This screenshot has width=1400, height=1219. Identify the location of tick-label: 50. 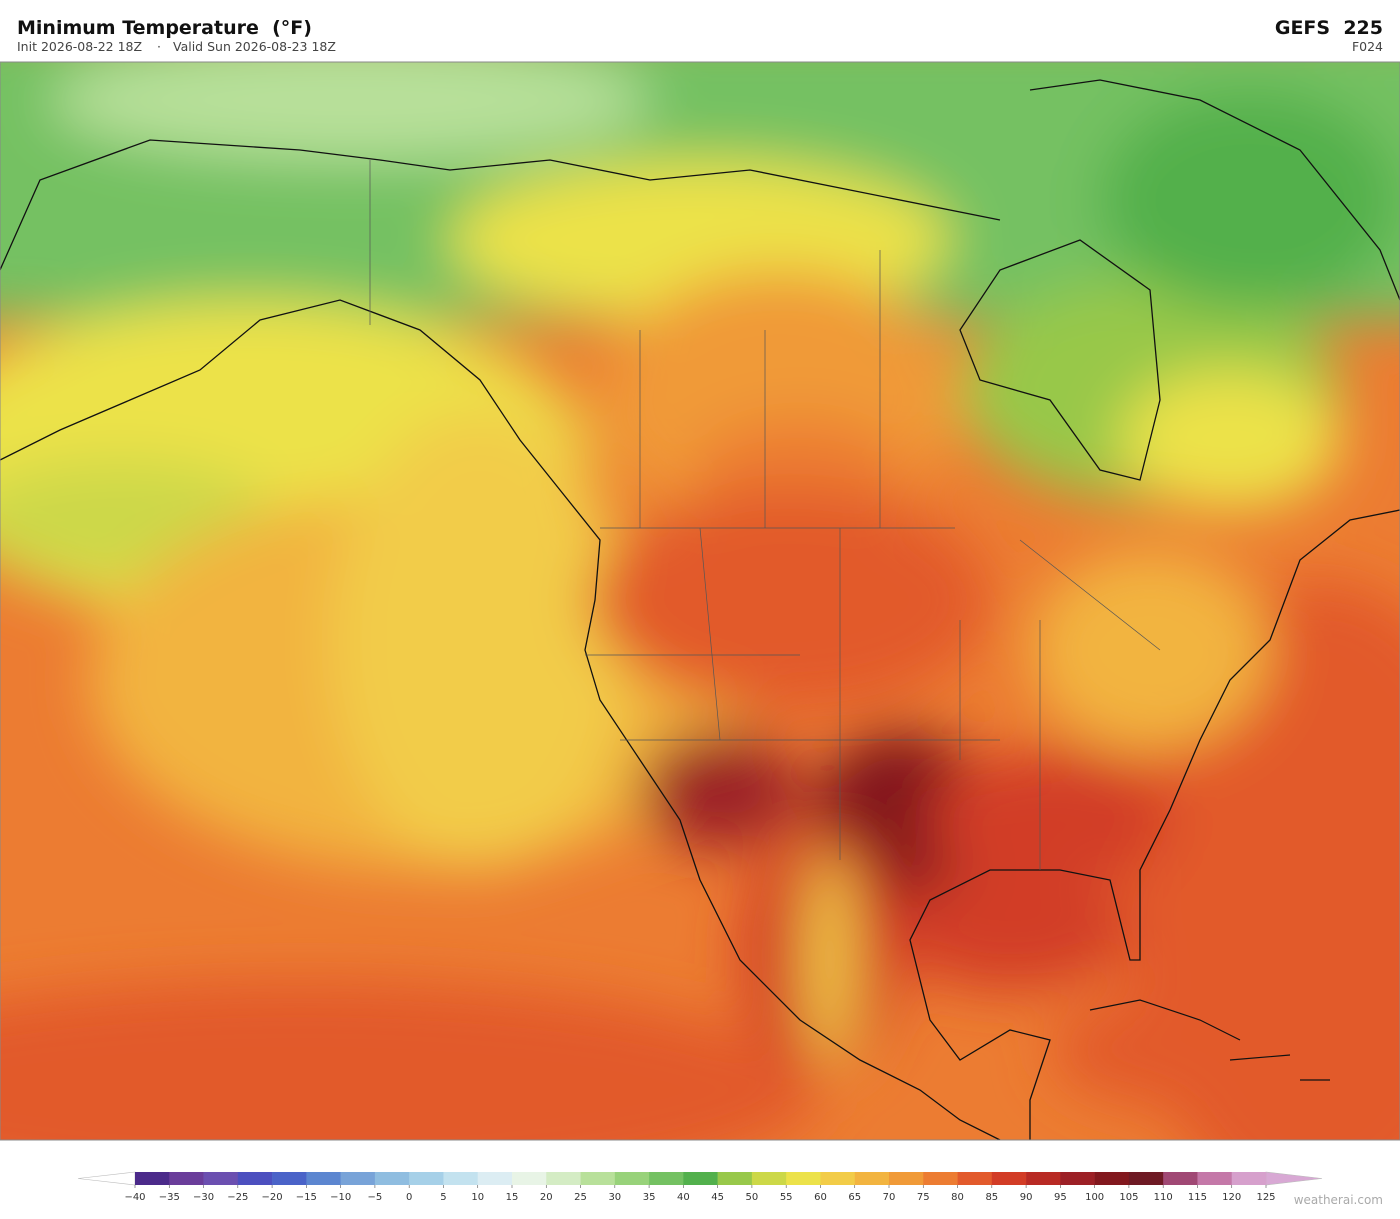
(752, 1197).